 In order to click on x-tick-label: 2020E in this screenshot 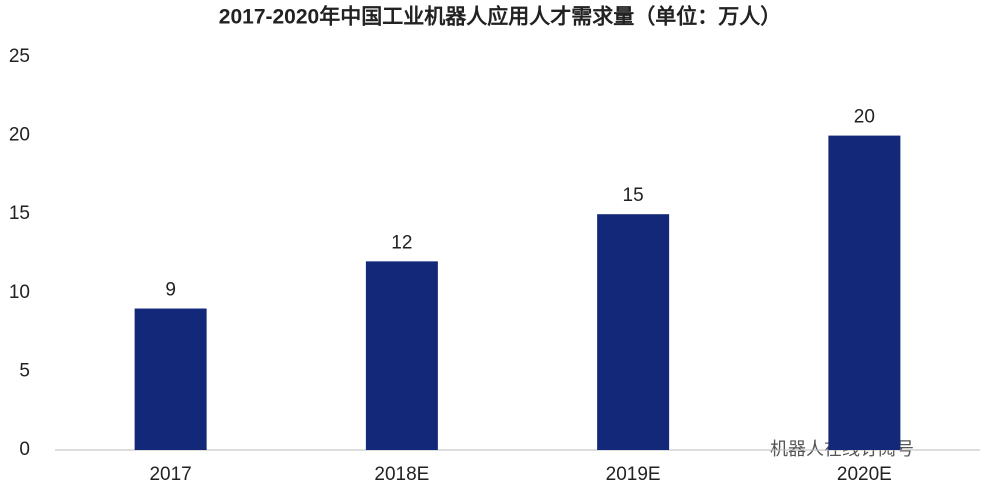, I will do `click(864, 474)`.